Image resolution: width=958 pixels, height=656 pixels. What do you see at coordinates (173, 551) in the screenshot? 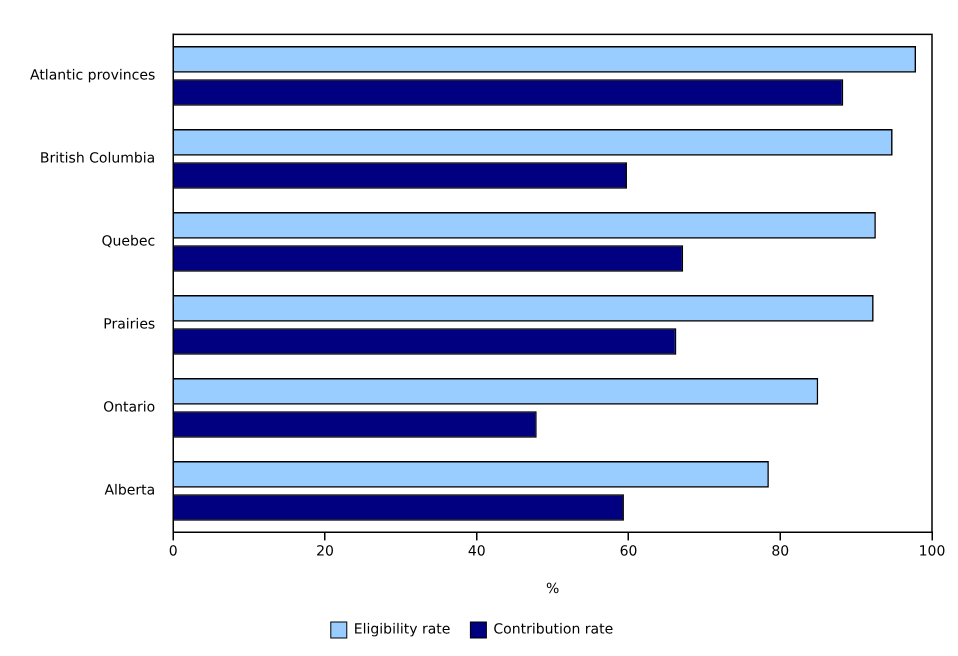
I see `x-tick-label: 0` at bounding box center [173, 551].